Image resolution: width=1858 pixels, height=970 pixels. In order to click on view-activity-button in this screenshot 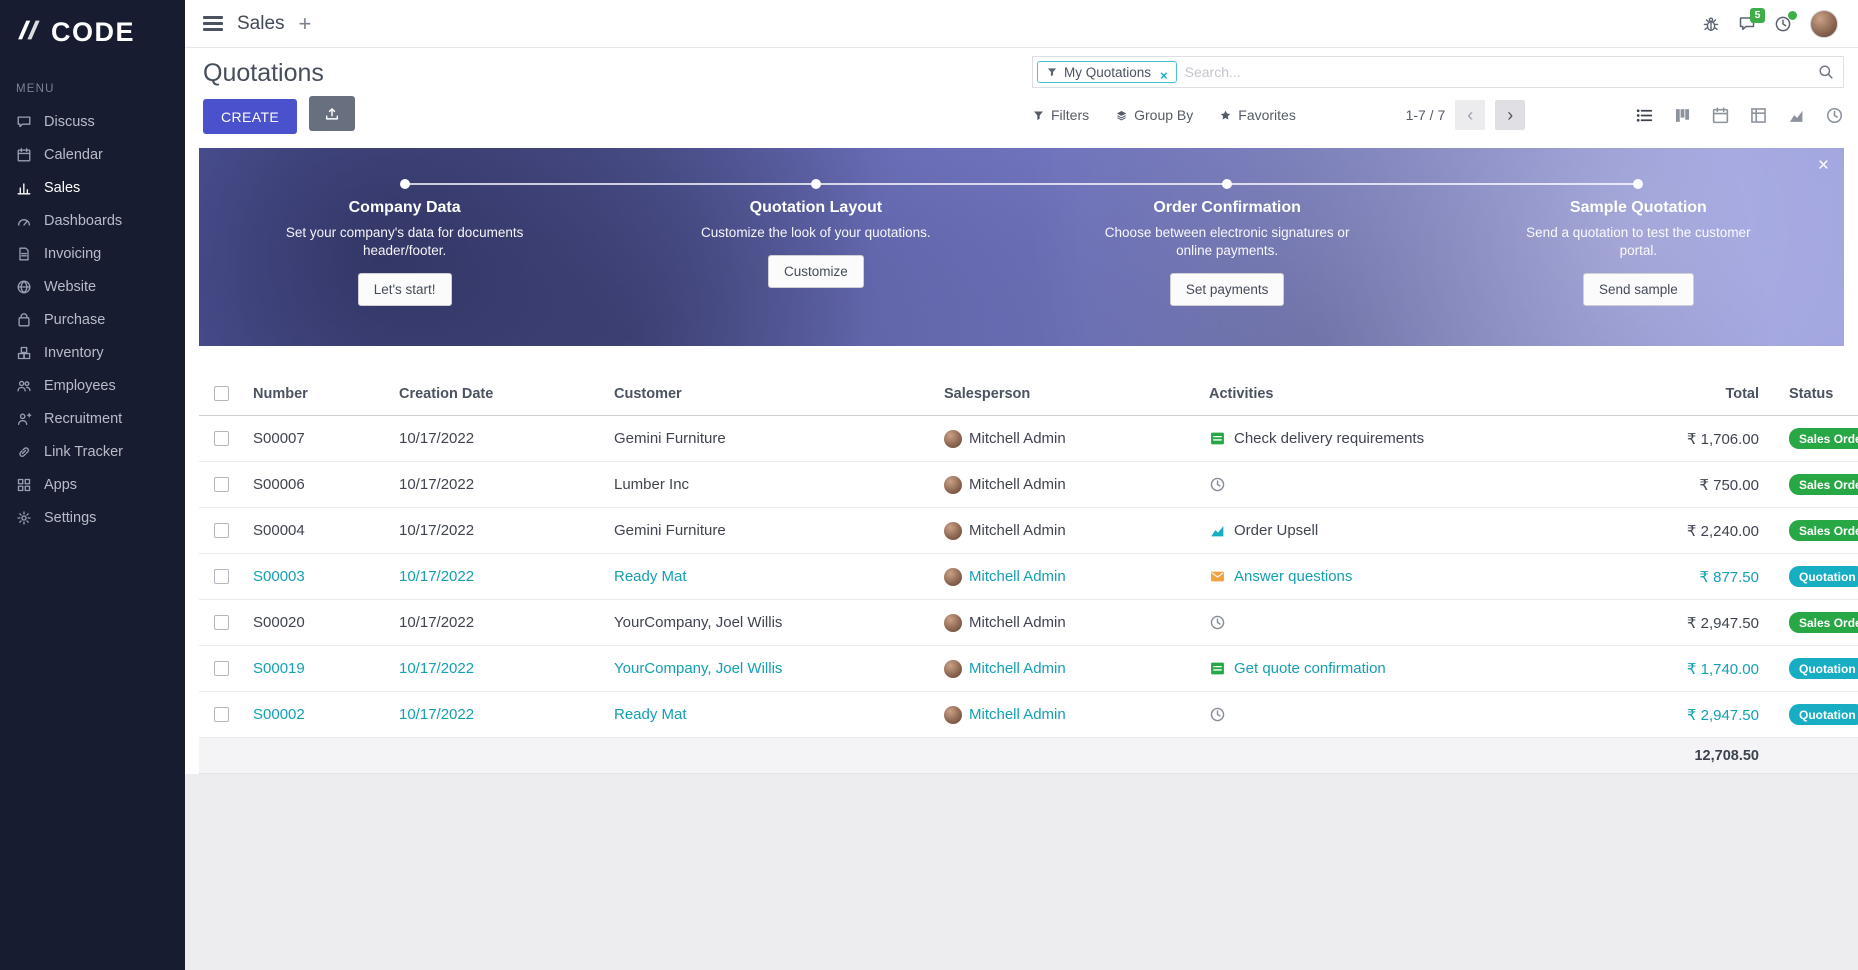, I will do `click(1834, 115)`.